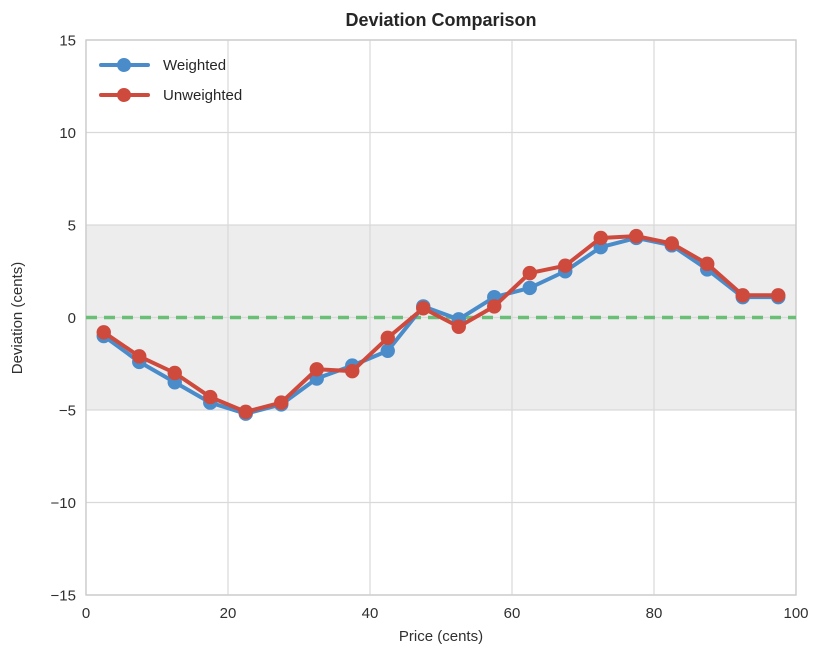  What do you see at coordinates (124, 95) in the screenshot?
I see `unweighted-legend-marker` at bounding box center [124, 95].